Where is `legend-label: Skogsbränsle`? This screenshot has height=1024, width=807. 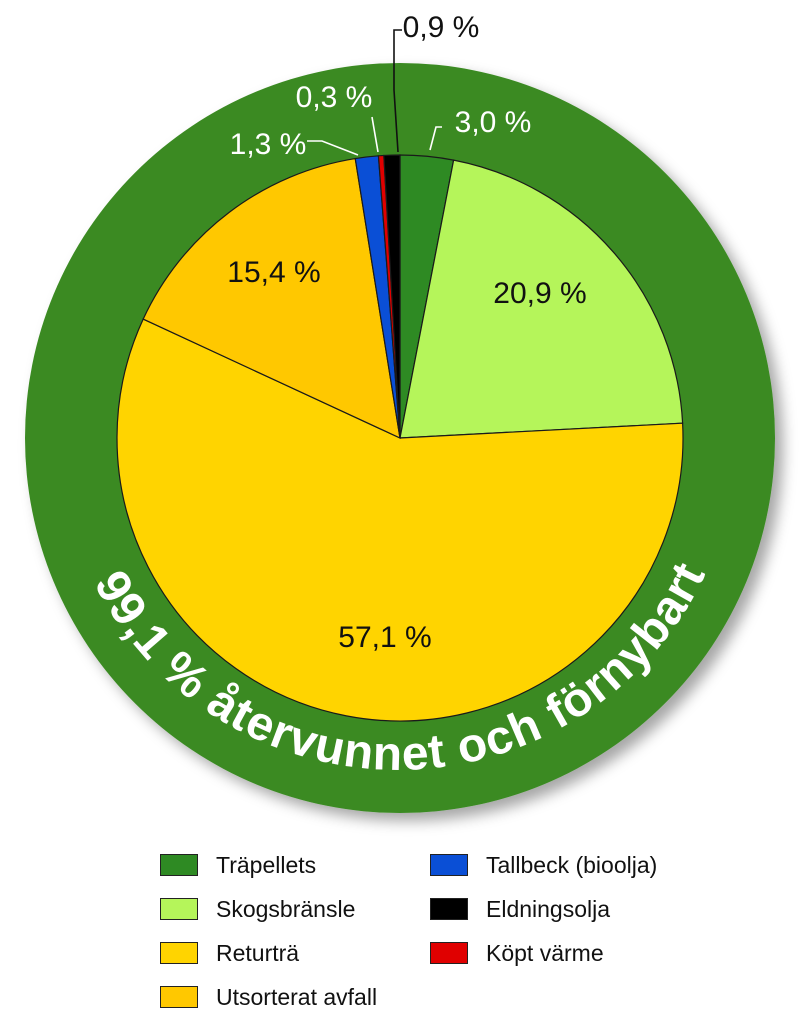 legend-label: Skogsbränsle is located at coordinates (286, 908).